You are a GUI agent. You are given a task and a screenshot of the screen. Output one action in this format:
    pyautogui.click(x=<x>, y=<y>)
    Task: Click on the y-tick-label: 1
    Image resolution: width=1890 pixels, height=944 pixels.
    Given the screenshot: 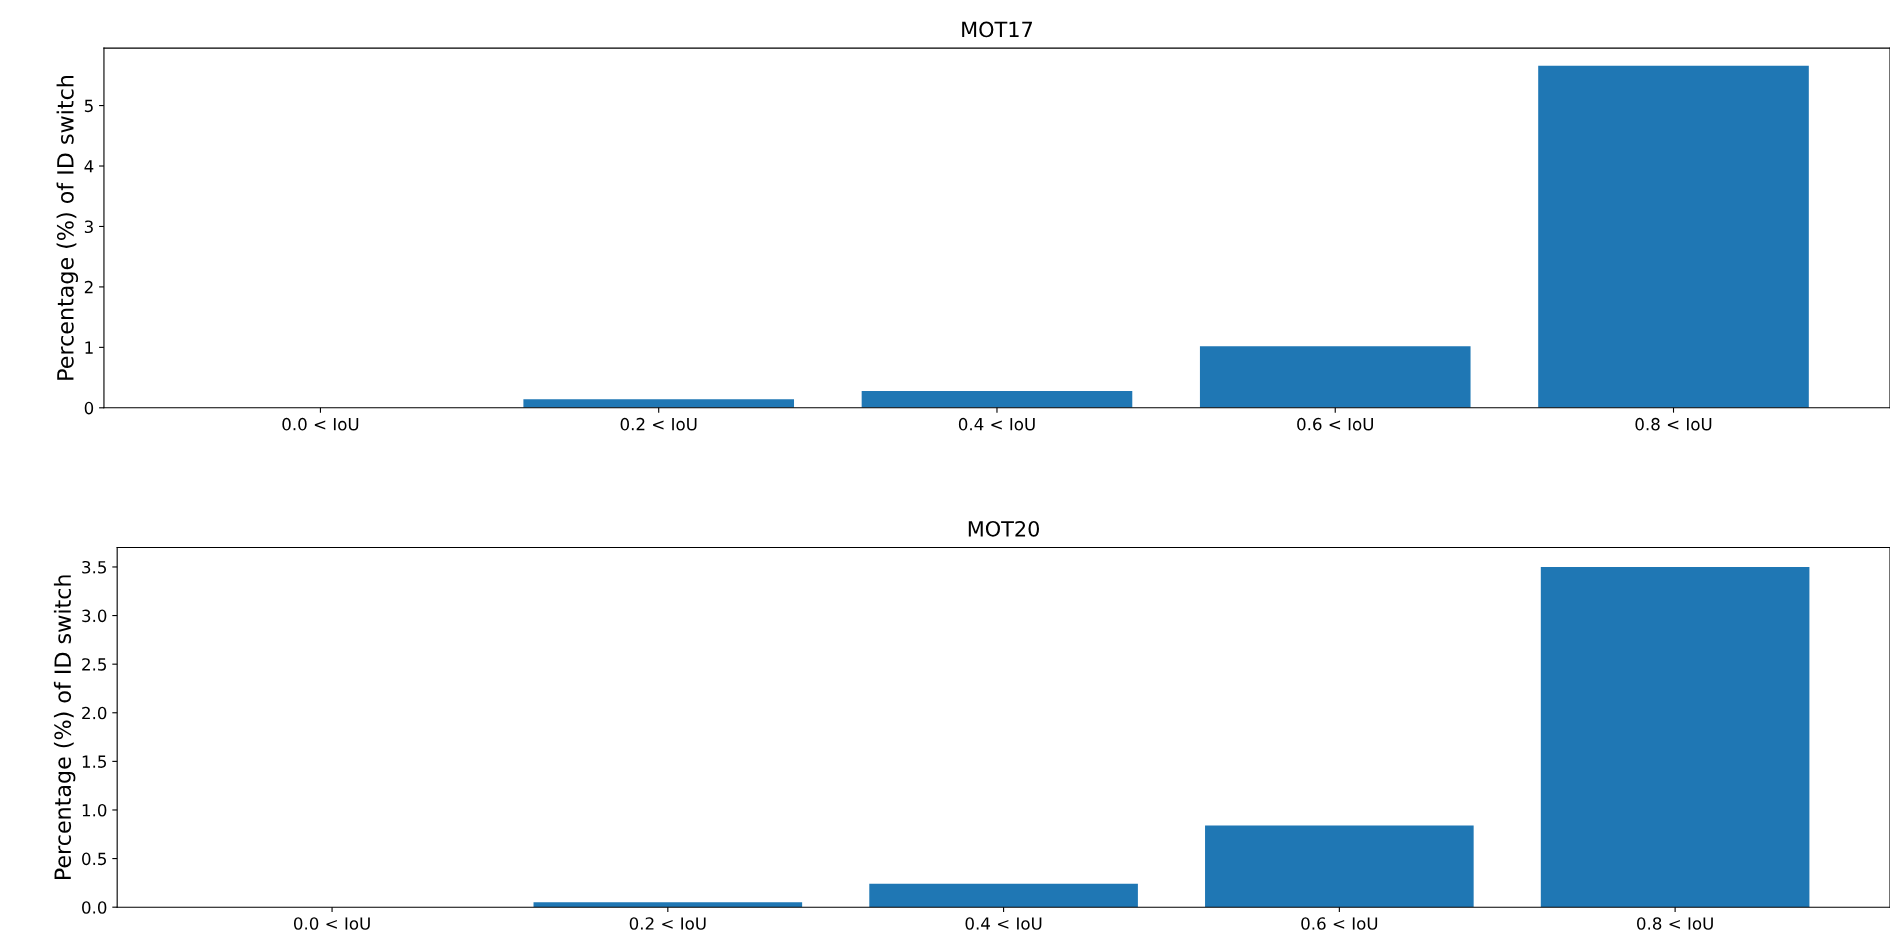 What is the action you would take?
    pyautogui.click(x=89, y=347)
    